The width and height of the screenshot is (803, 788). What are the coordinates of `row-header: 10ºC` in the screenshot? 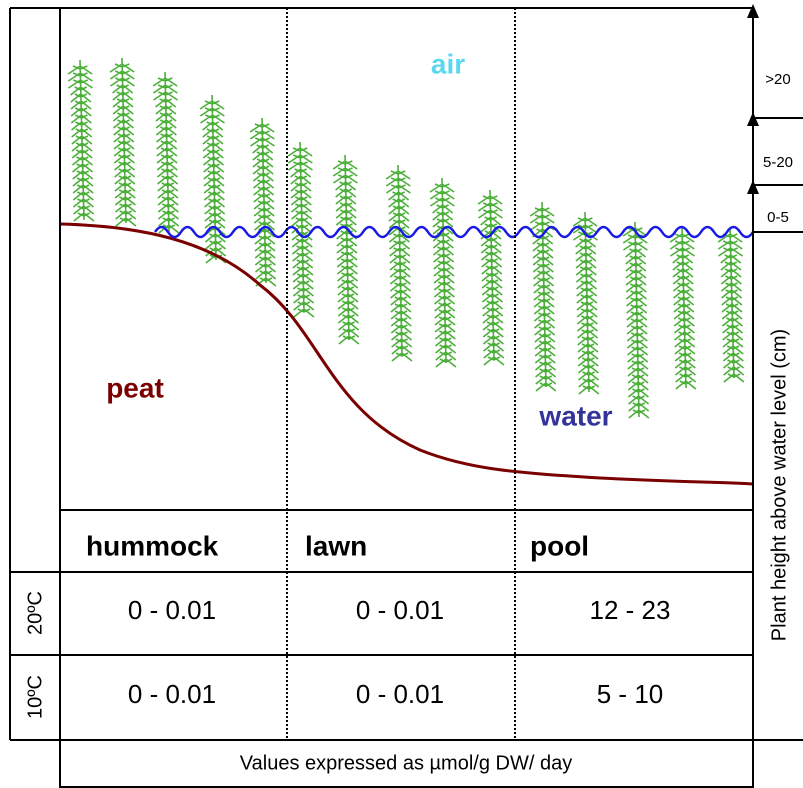 It's located at (35, 697).